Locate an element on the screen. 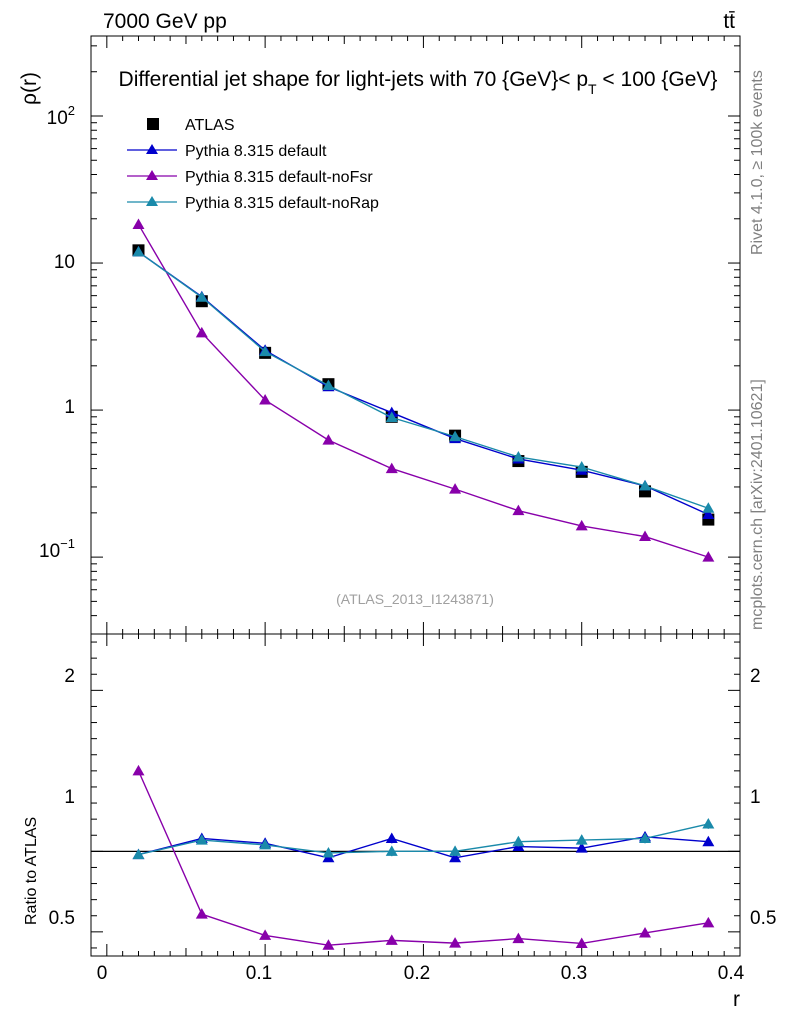 The height and width of the screenshot is (1024, 786). ratio-y-axis-title: Ratio to ATLAS is located at coordinates (31, 871).